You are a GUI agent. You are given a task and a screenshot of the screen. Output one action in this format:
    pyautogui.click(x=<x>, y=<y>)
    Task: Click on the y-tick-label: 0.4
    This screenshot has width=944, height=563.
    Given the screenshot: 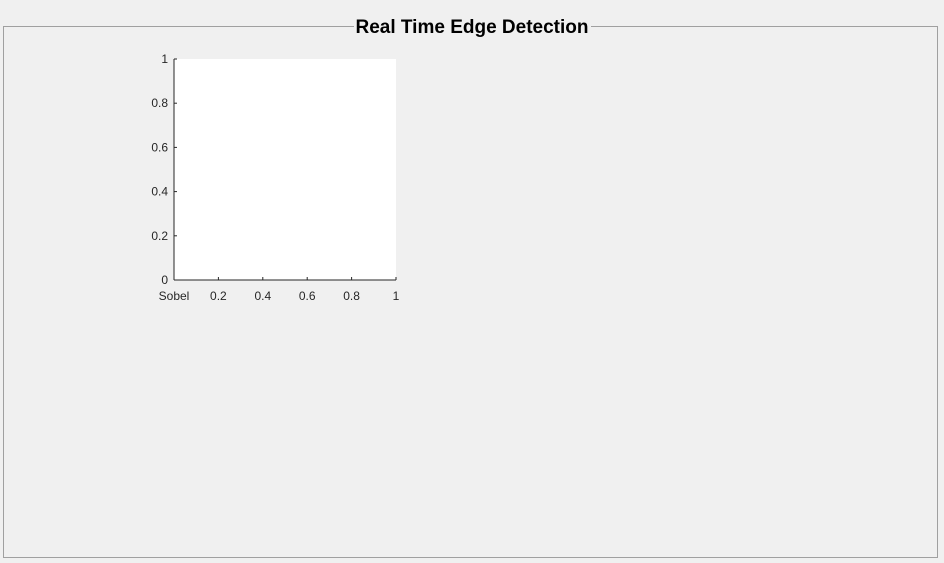 What is the action you would take?
    pyautogui.click(x=159, y=192)
    